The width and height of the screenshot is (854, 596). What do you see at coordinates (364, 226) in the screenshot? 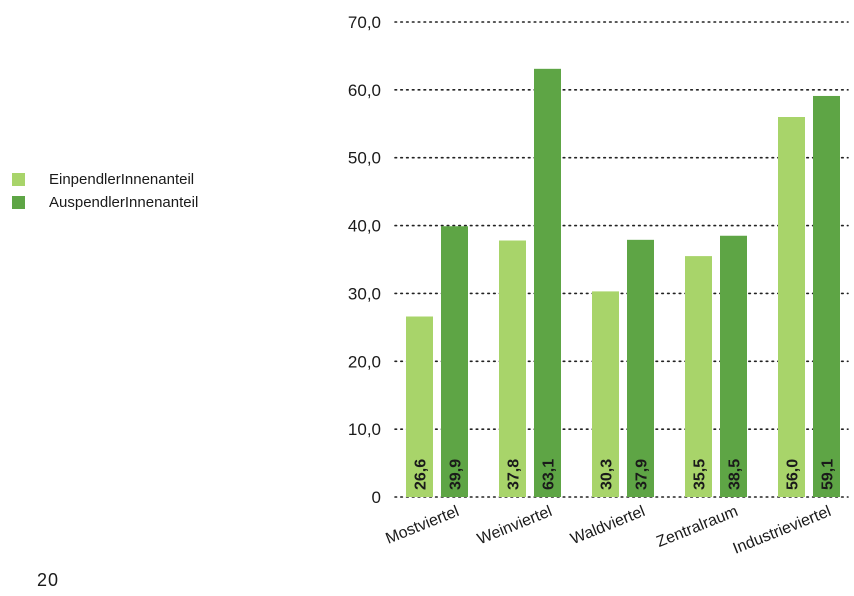
I see `y-tick-label: 40,0` at bounding box center [364, 226].